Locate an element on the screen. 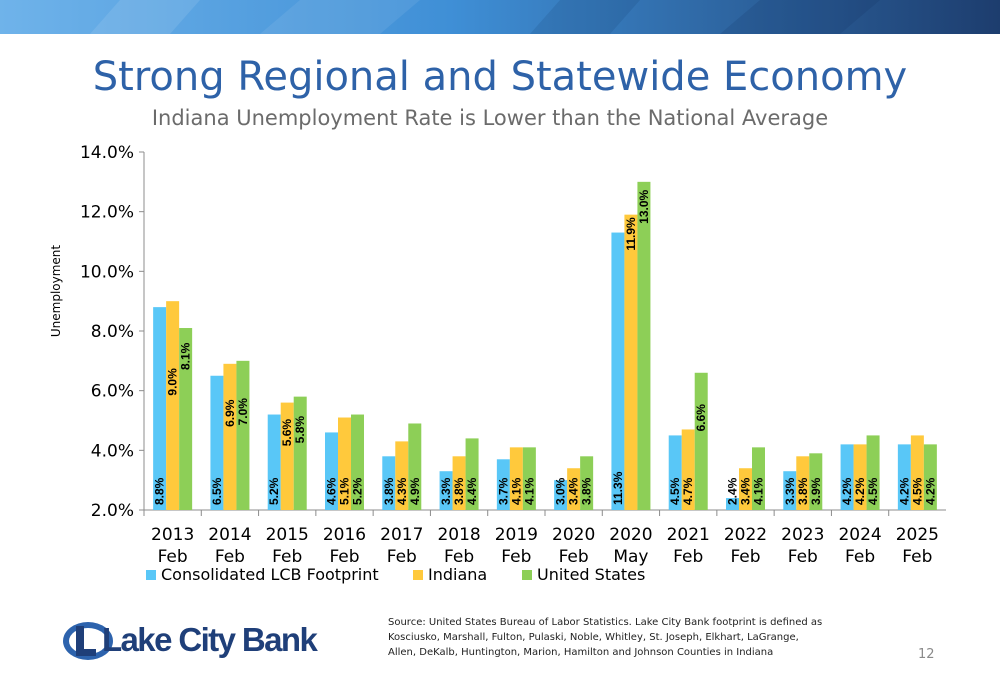  x-tick-label-year: 2018 is located at coordinates (458, 535).